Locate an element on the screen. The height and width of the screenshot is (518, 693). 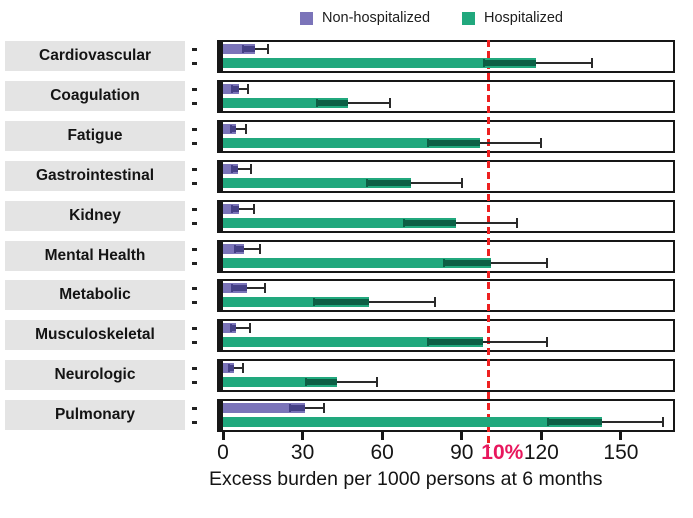
x-axis-tick-label: 60 is located at coordinates (382, 453).